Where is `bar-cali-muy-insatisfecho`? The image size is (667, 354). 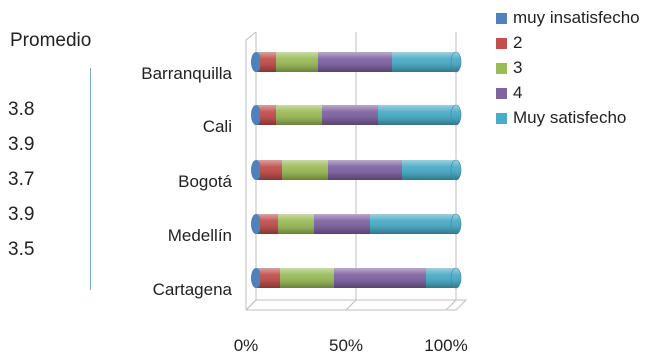 bar-cali-muy-insatisfecho is located at coordinates (256, 115).